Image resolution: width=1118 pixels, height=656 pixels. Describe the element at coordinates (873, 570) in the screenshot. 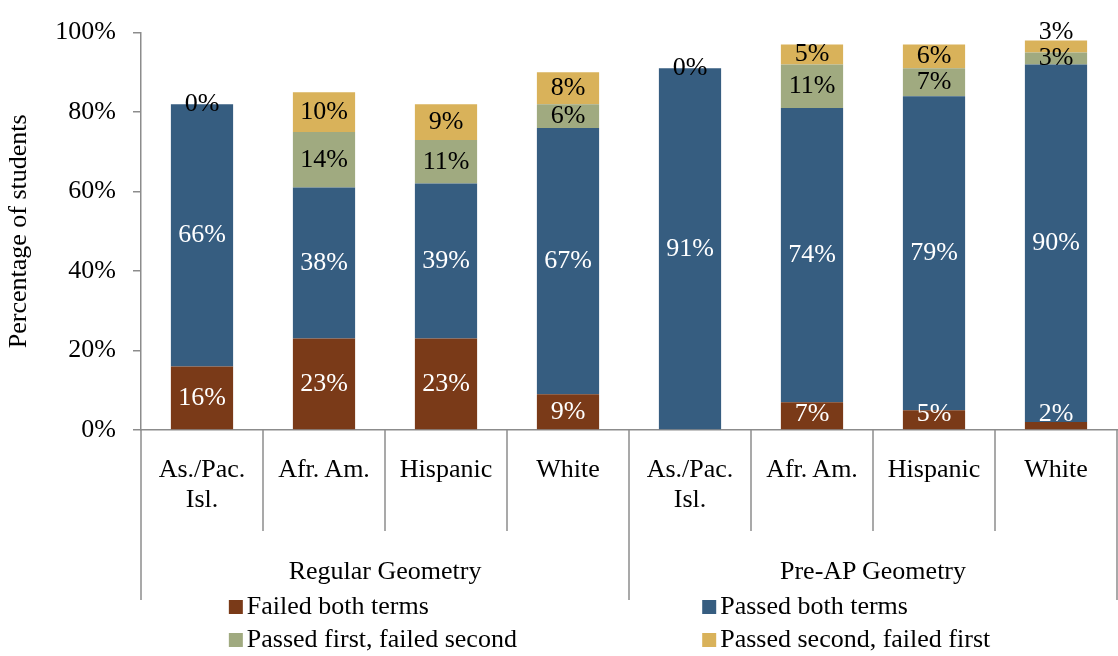

I see `text: Pre-AP Geometry` at that location.